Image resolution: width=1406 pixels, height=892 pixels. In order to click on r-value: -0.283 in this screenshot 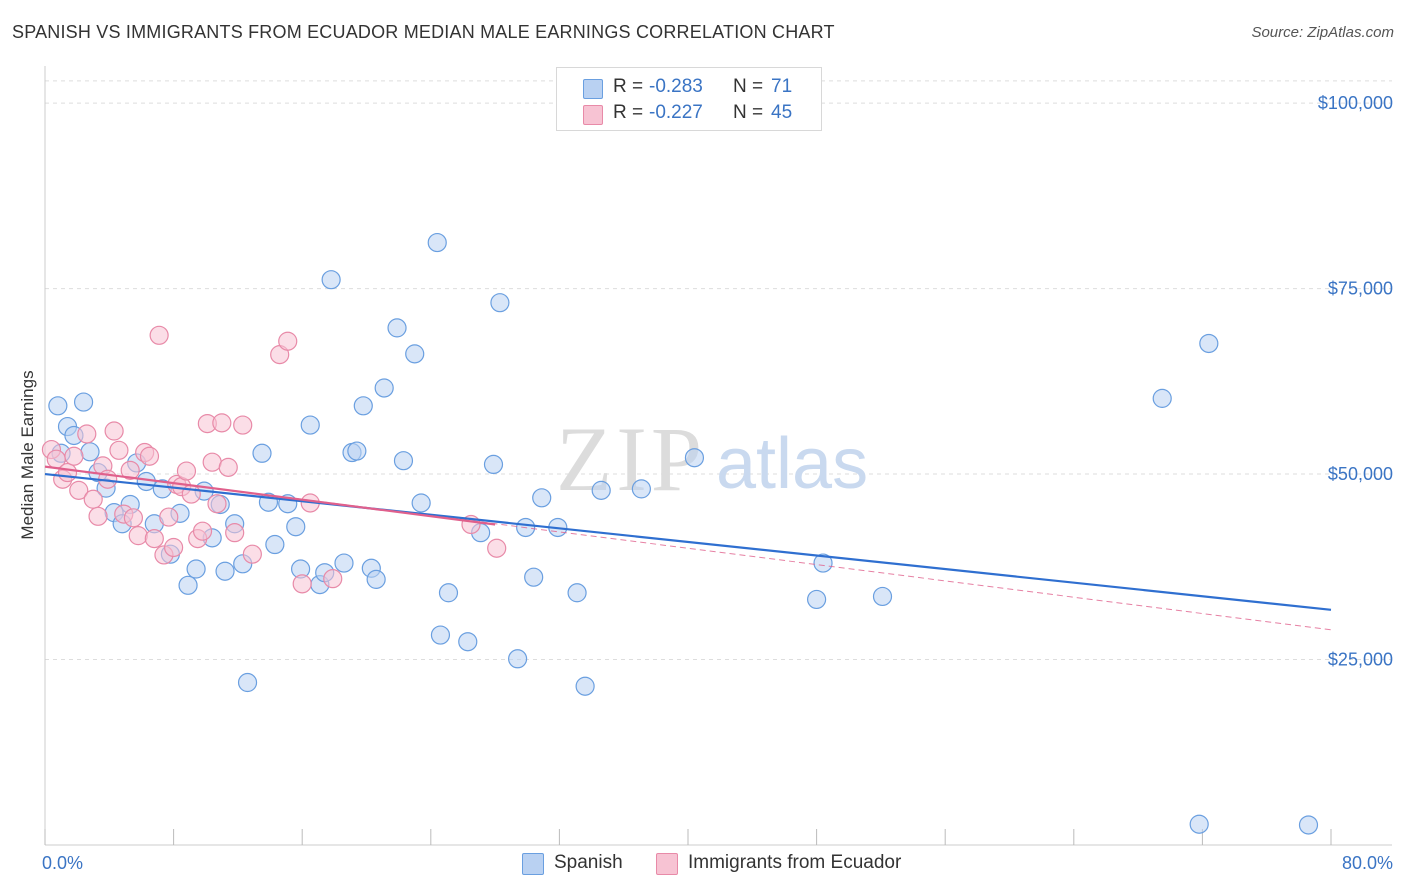, I will do `click(676, 86)`.